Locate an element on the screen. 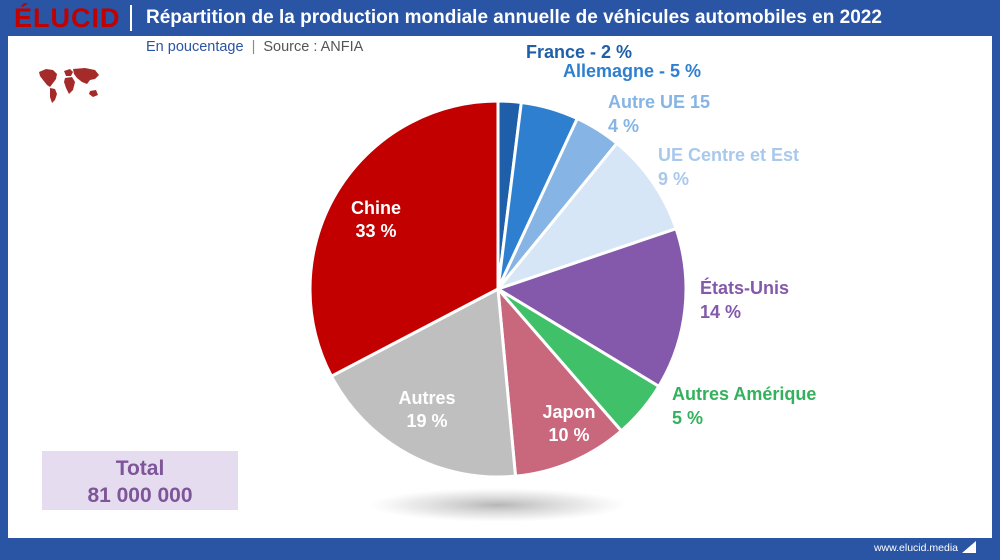 The height and width of the screenshot is (560, 1000). header-separator is located at coordinates (131, 18).